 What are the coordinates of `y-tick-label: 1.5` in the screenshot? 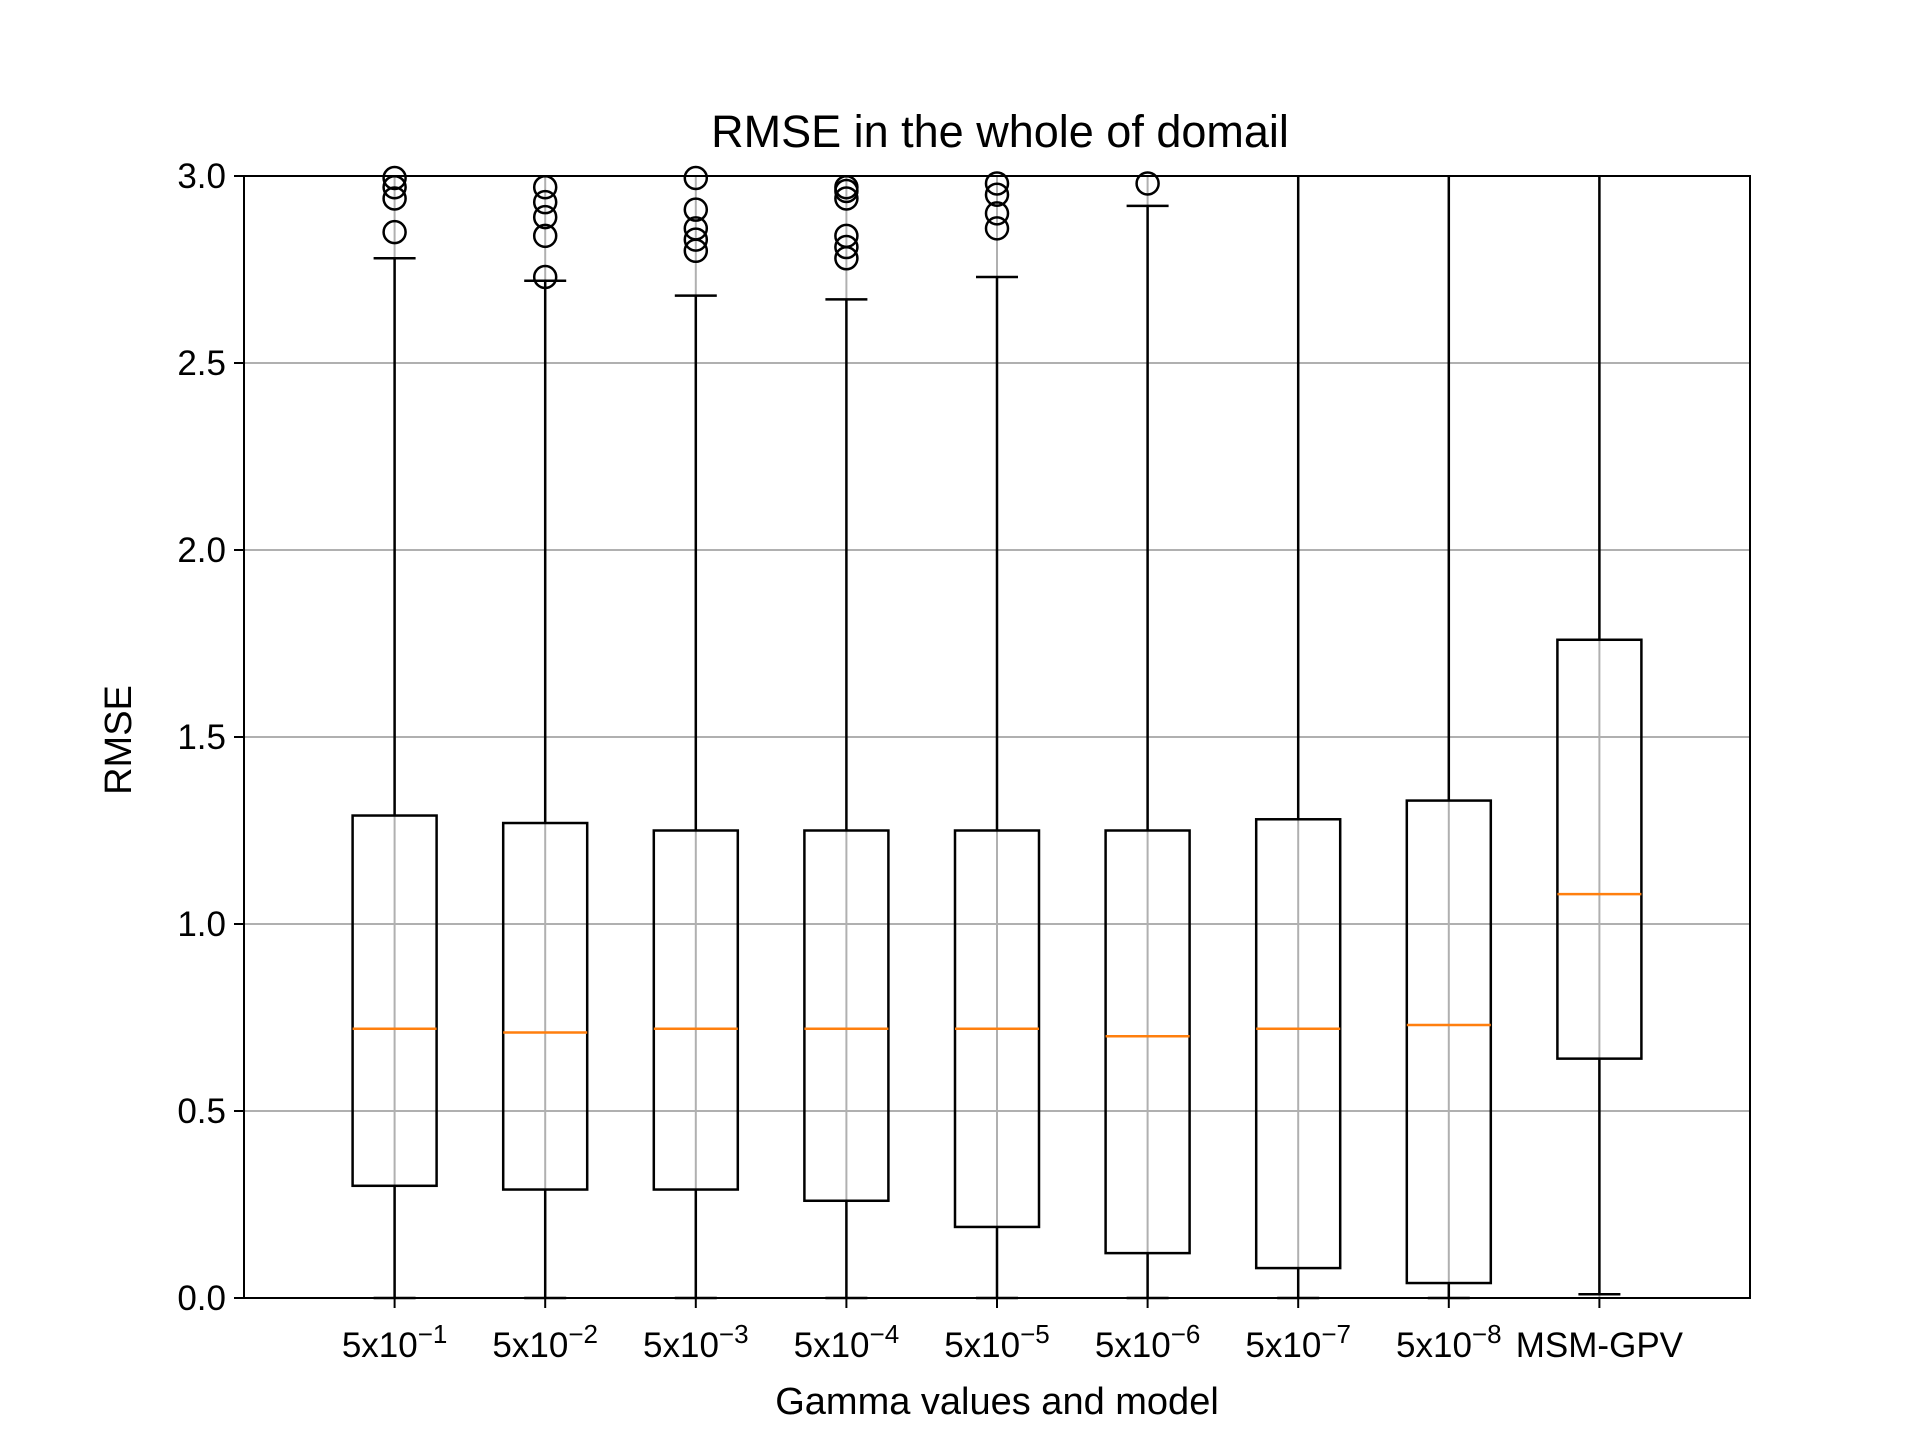 It's located at (201, 737).